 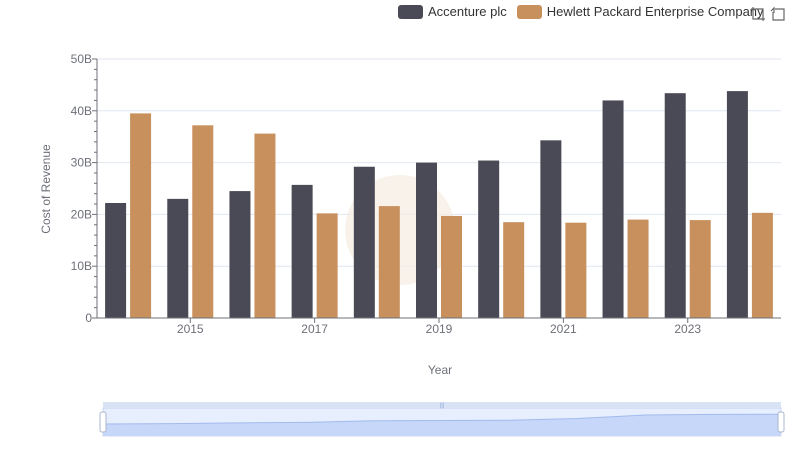 I want to click on zoom-move-handle, so click(x=442, y=405).